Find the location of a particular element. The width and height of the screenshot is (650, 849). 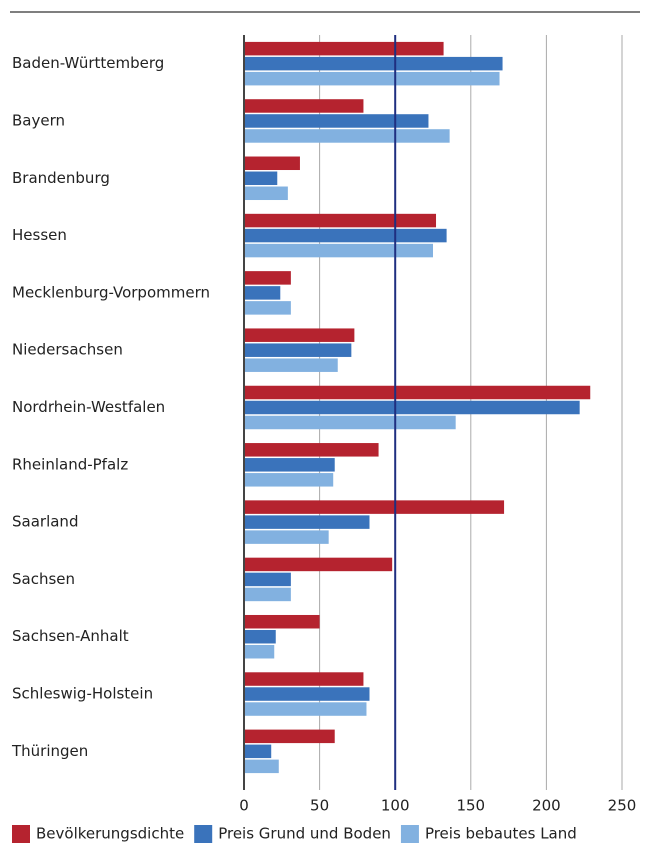

x-tick-label: 100 is located at coordinates (395, 806).